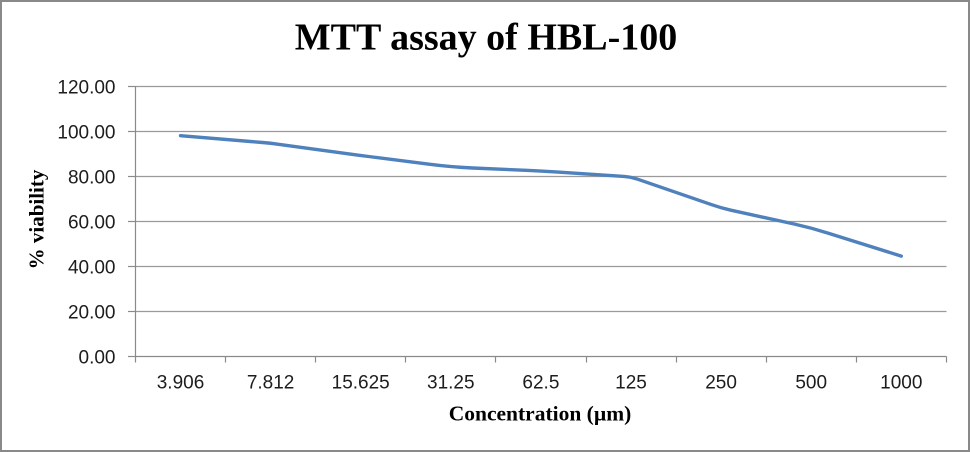  I want to click on svg-text: 31.25, so click(451, 383).